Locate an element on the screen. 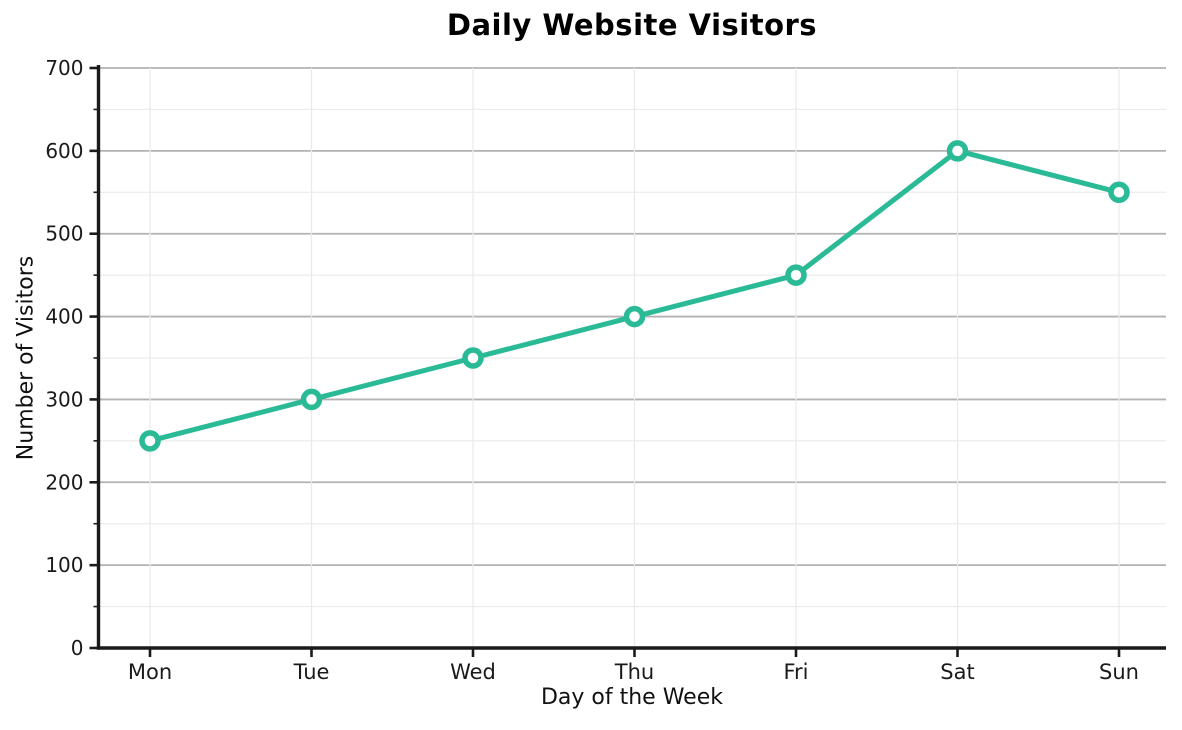 The height and width of the screenshot is (730, 1182). data-point-mon is located at coordinates (150, 441).